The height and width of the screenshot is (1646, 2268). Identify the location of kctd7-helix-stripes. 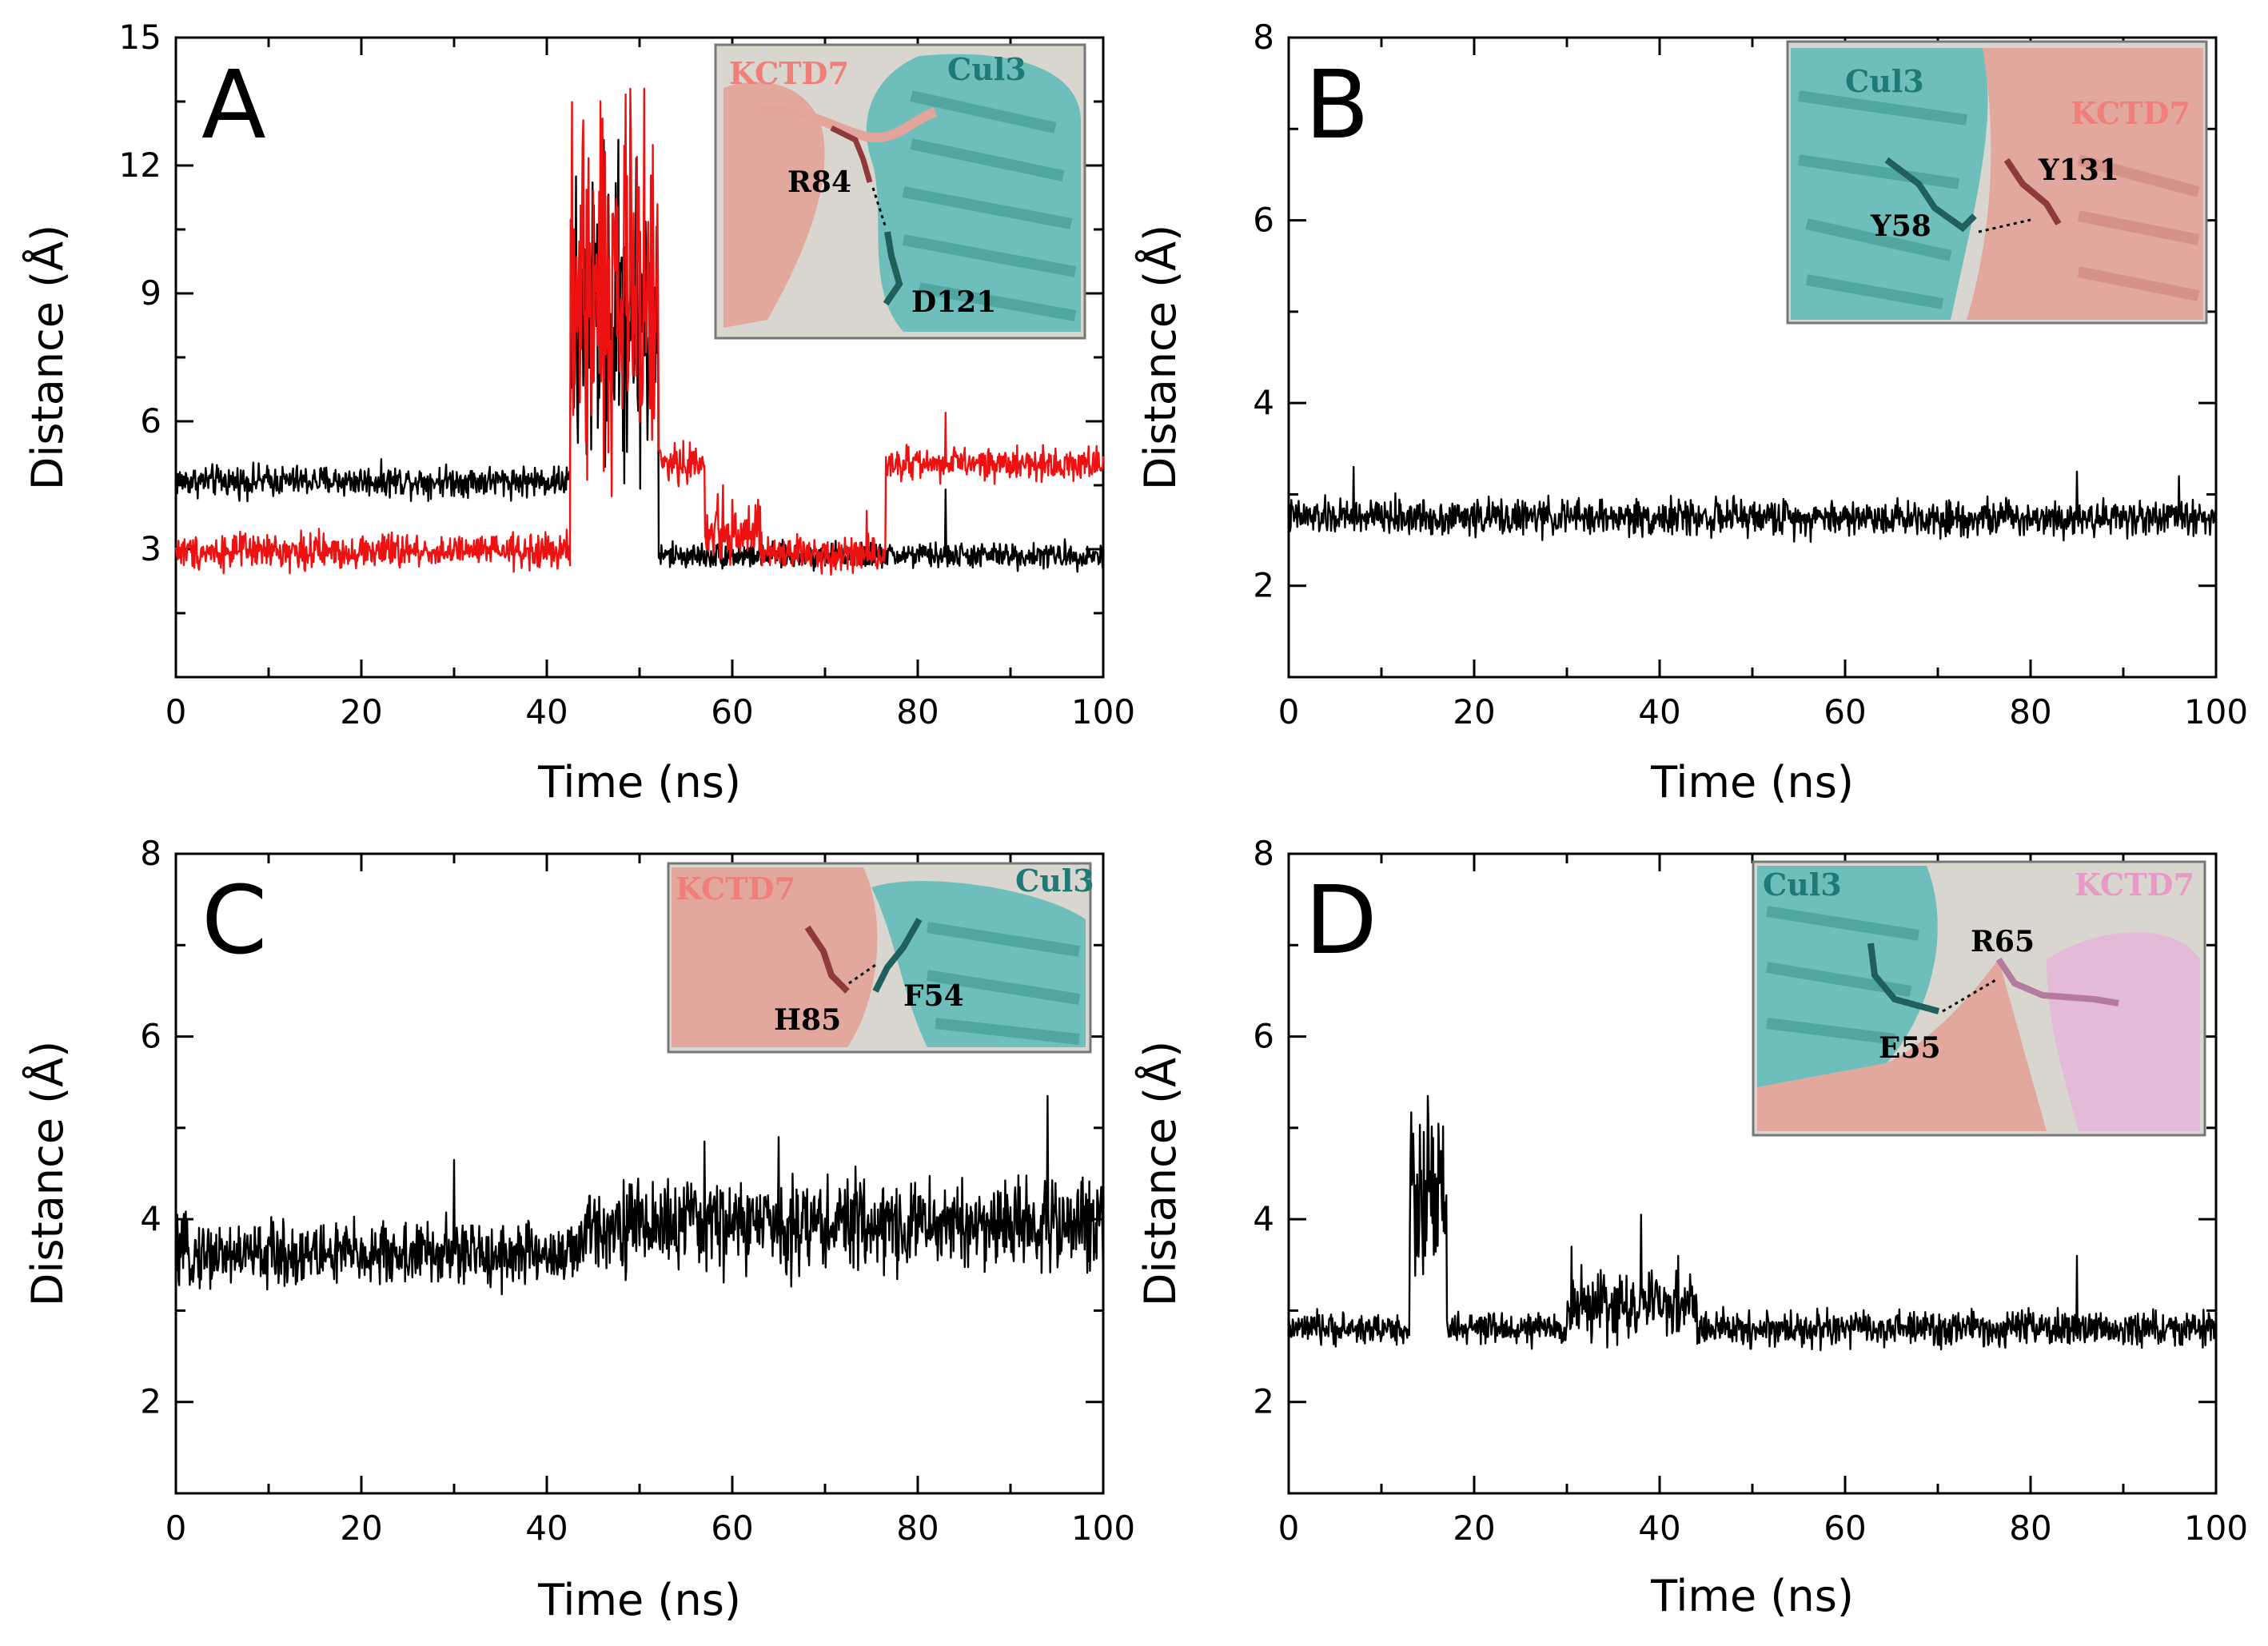
(2138, 227).